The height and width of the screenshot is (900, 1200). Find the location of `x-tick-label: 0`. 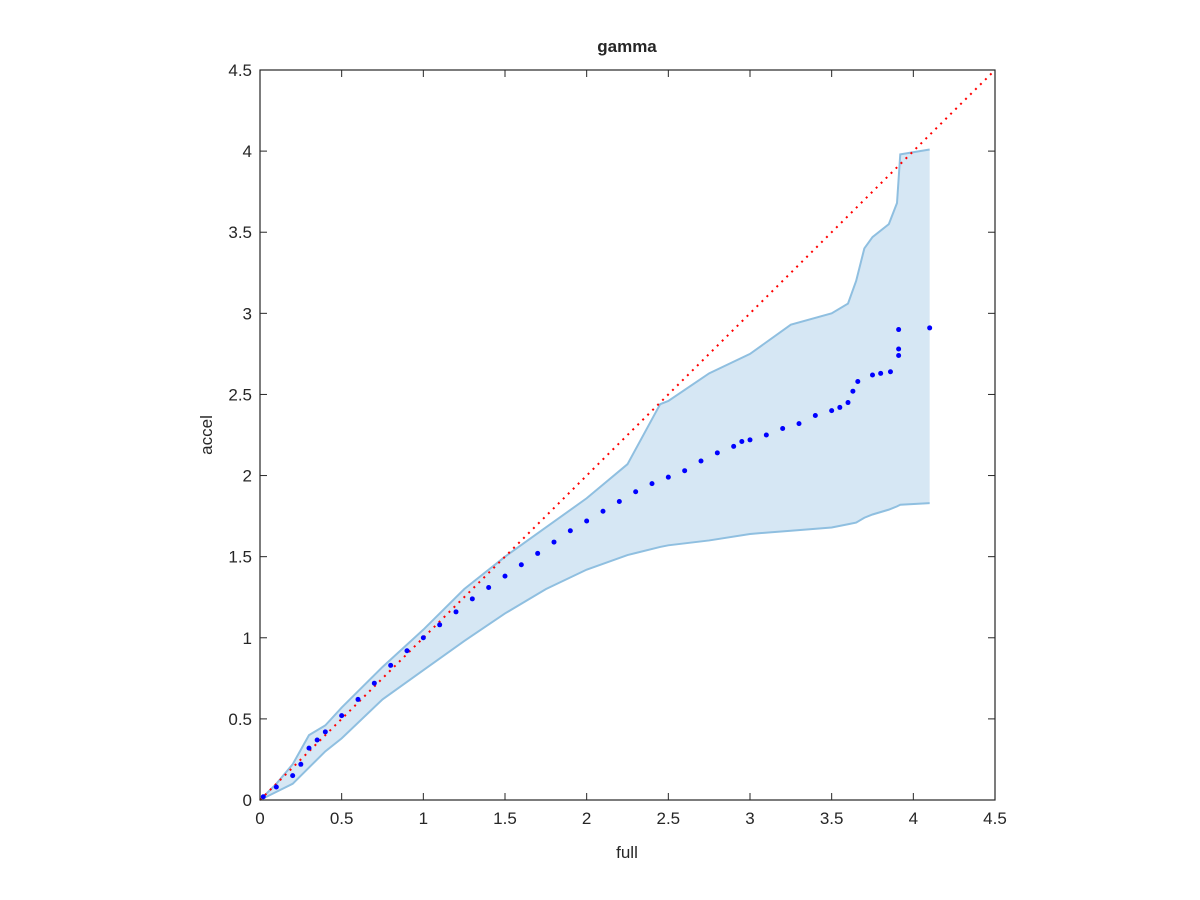

x-tick-label: 0 is located at coordinates (259, 818).